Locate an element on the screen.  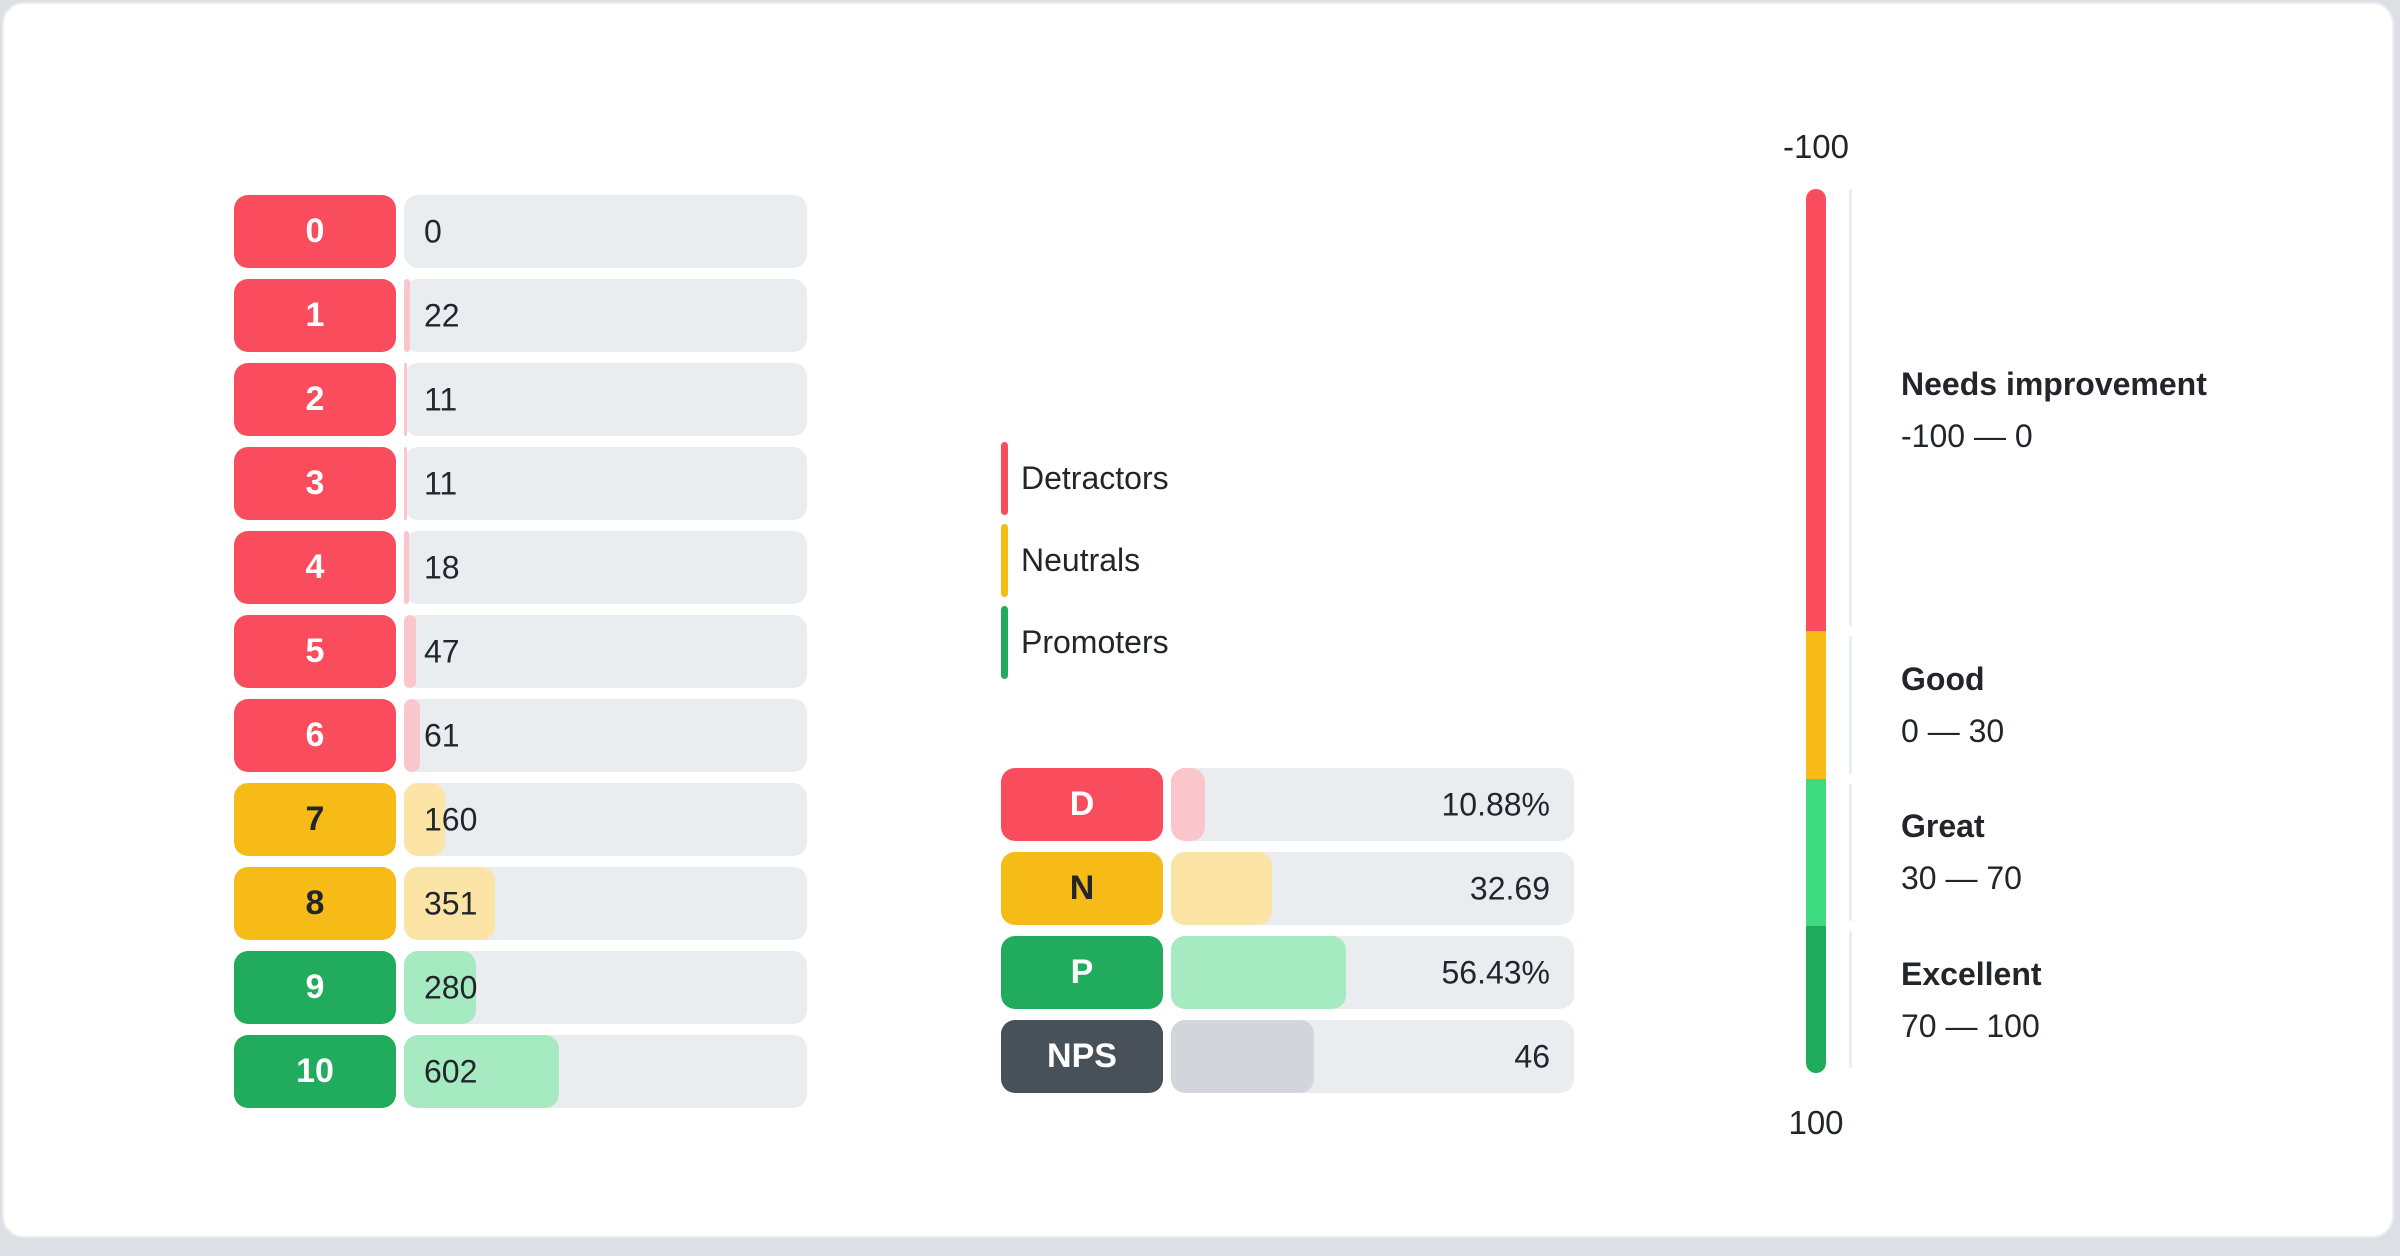
score-count-6: 61 is located at coordinates (442, 735).